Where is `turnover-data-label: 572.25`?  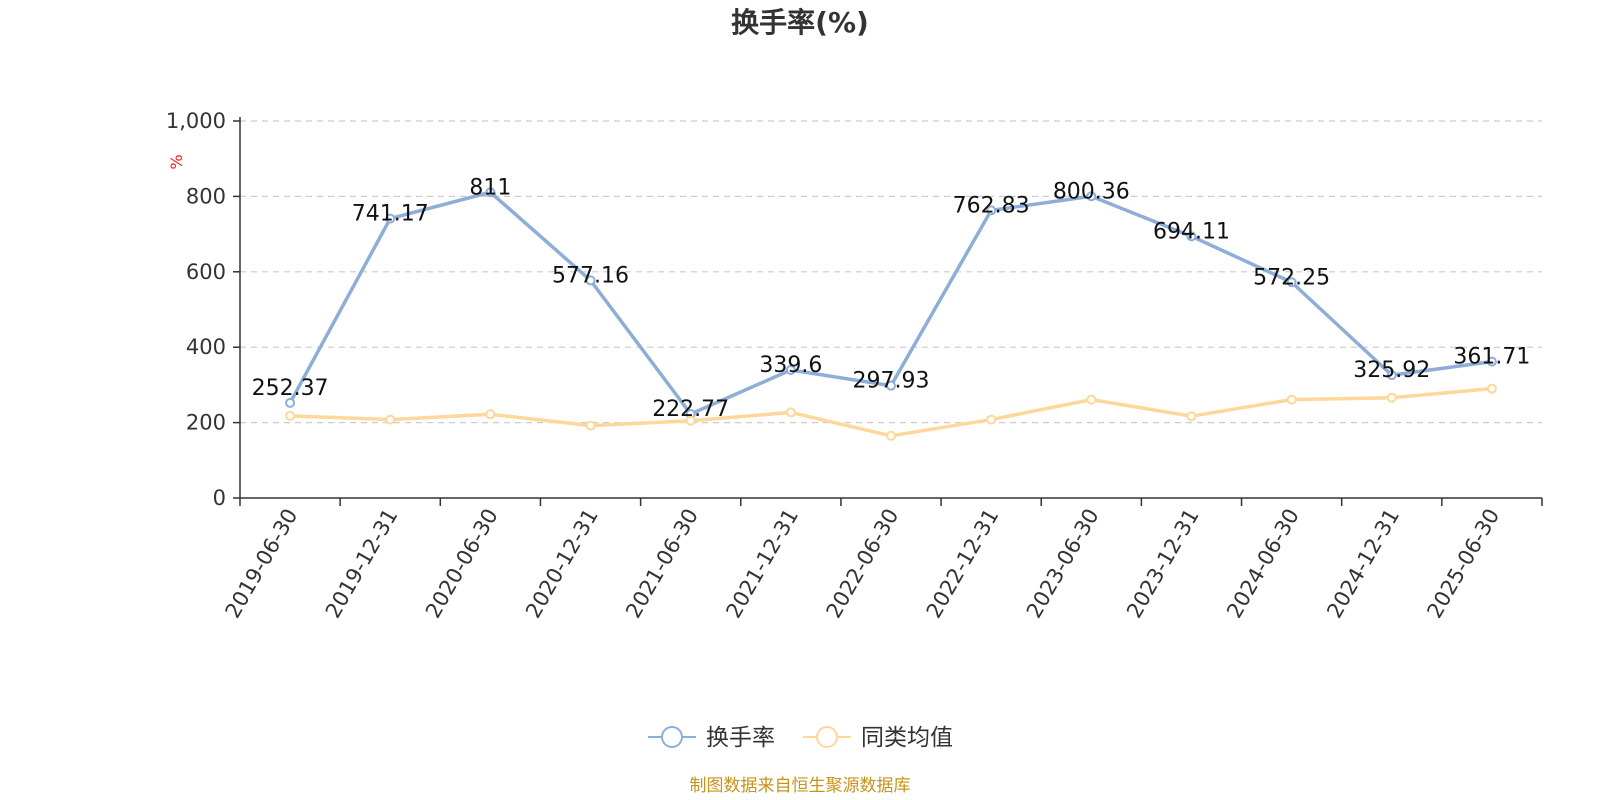 turnover-data-label: 572.25 is located at coordinates (1291, 277).